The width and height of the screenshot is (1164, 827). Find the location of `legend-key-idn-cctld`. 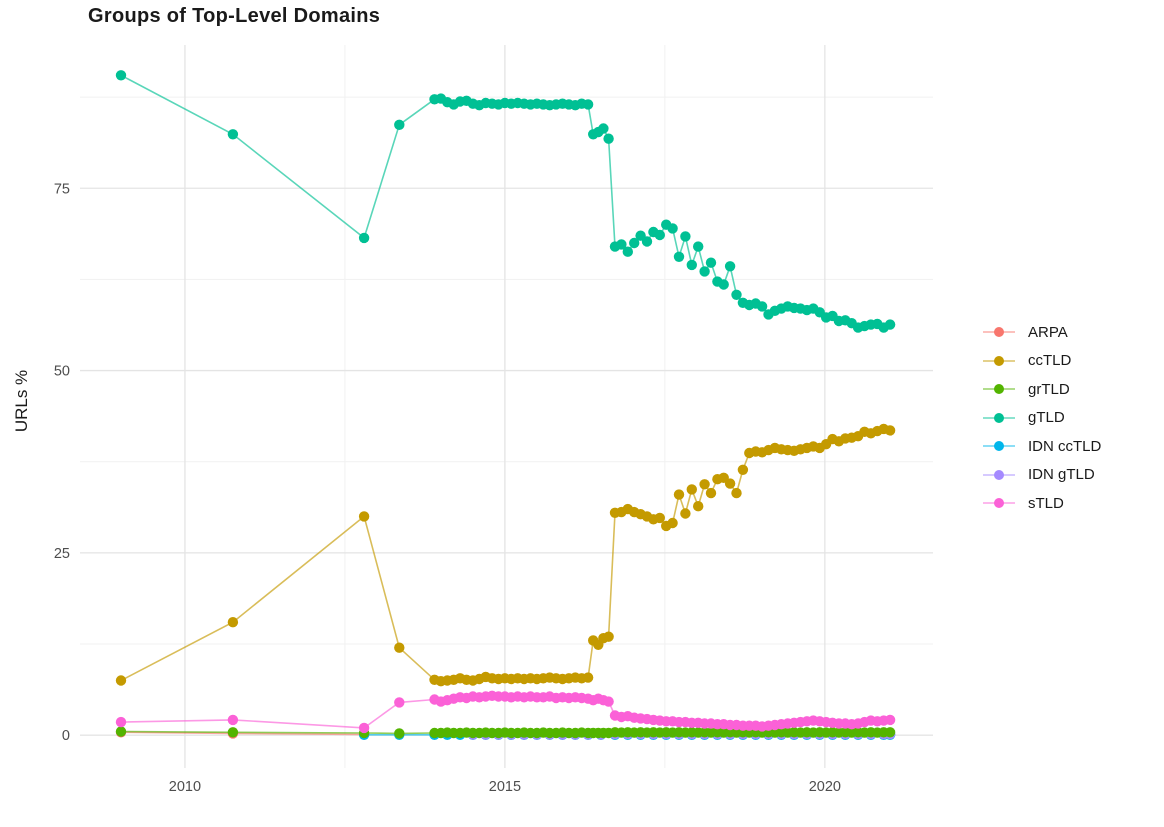

legend-key-idn-cctld is located at coordinates (999, 446).